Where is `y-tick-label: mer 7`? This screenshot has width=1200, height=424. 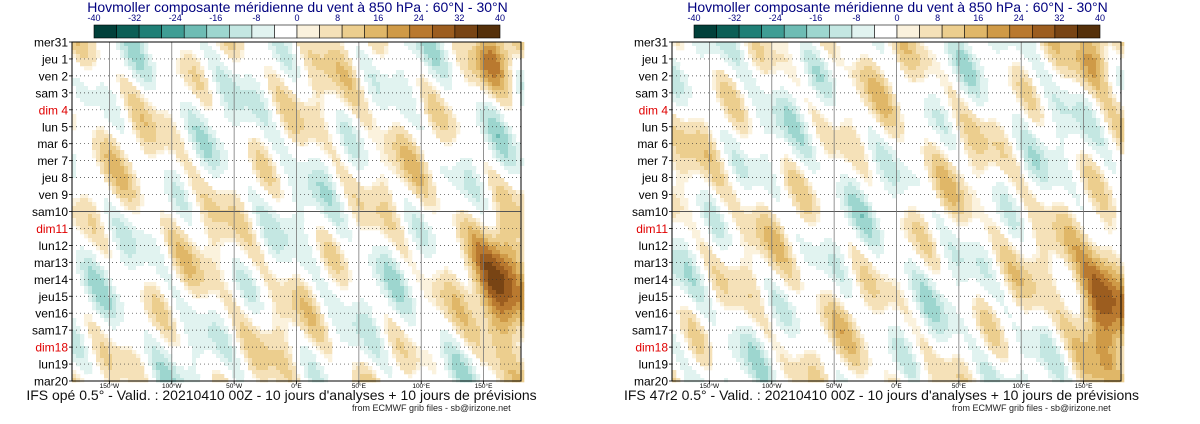
y-tick-label: mer 7 is located at coordinates (52, 161).